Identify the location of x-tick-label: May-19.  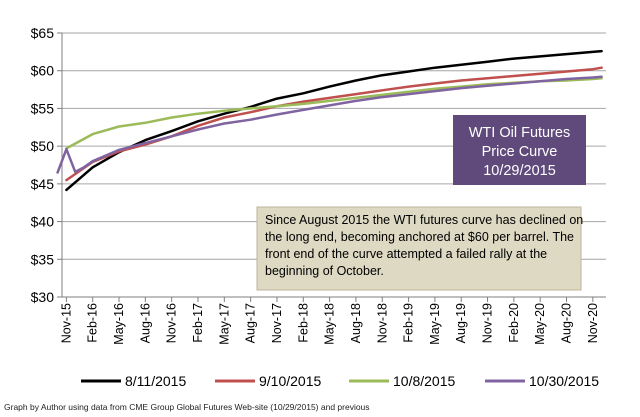
(435, 324).